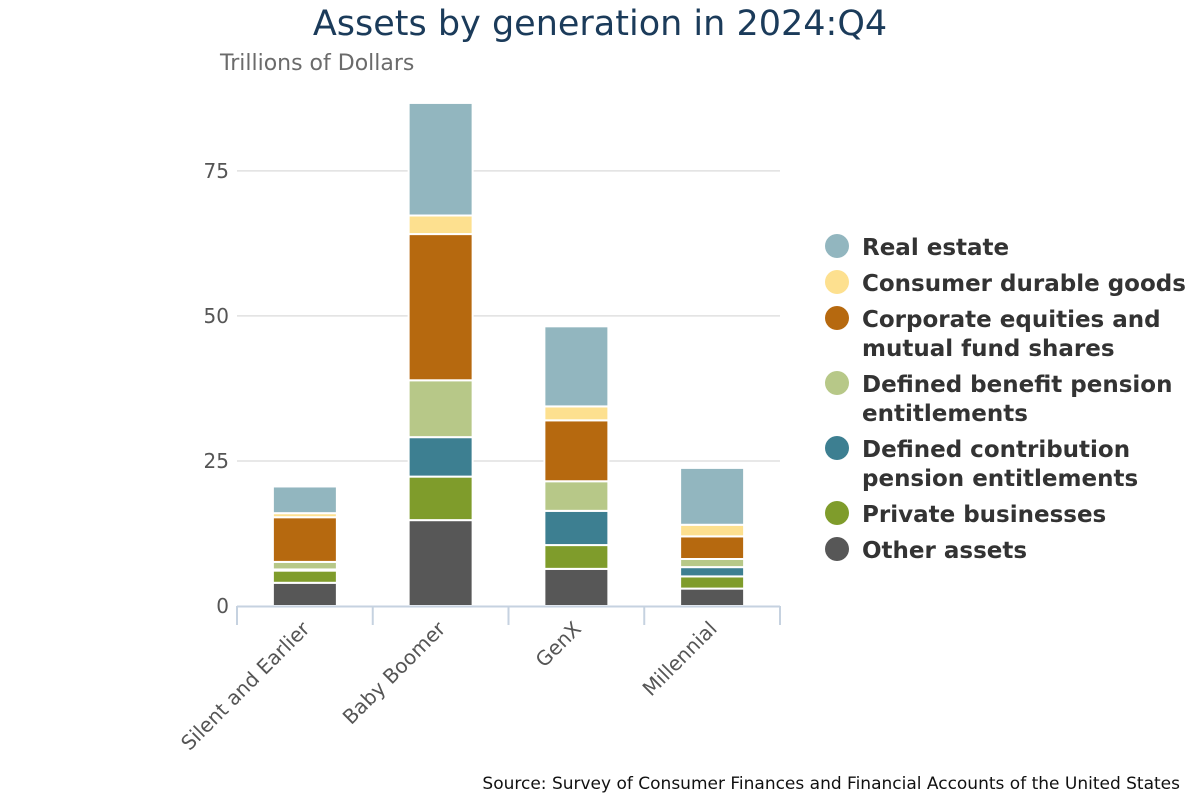 The width and height of the screenshot is (1200, 800). Describe the element at coordinates (944, 551) in the screenshot. I see `legend-label: Other assets` at that location.